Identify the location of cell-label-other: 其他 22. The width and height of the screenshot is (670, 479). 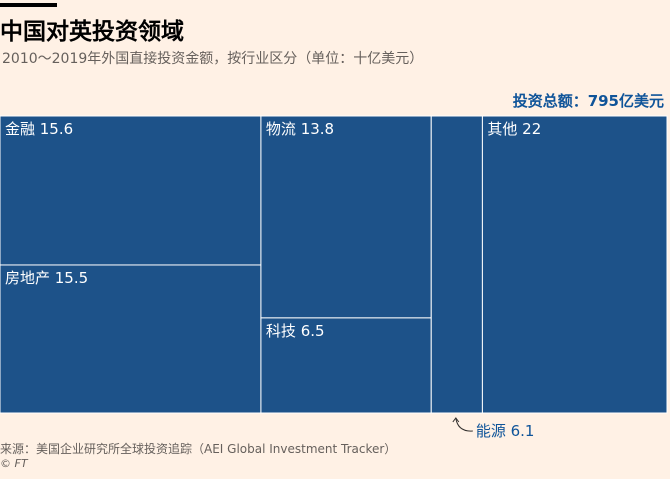
(514, 129).